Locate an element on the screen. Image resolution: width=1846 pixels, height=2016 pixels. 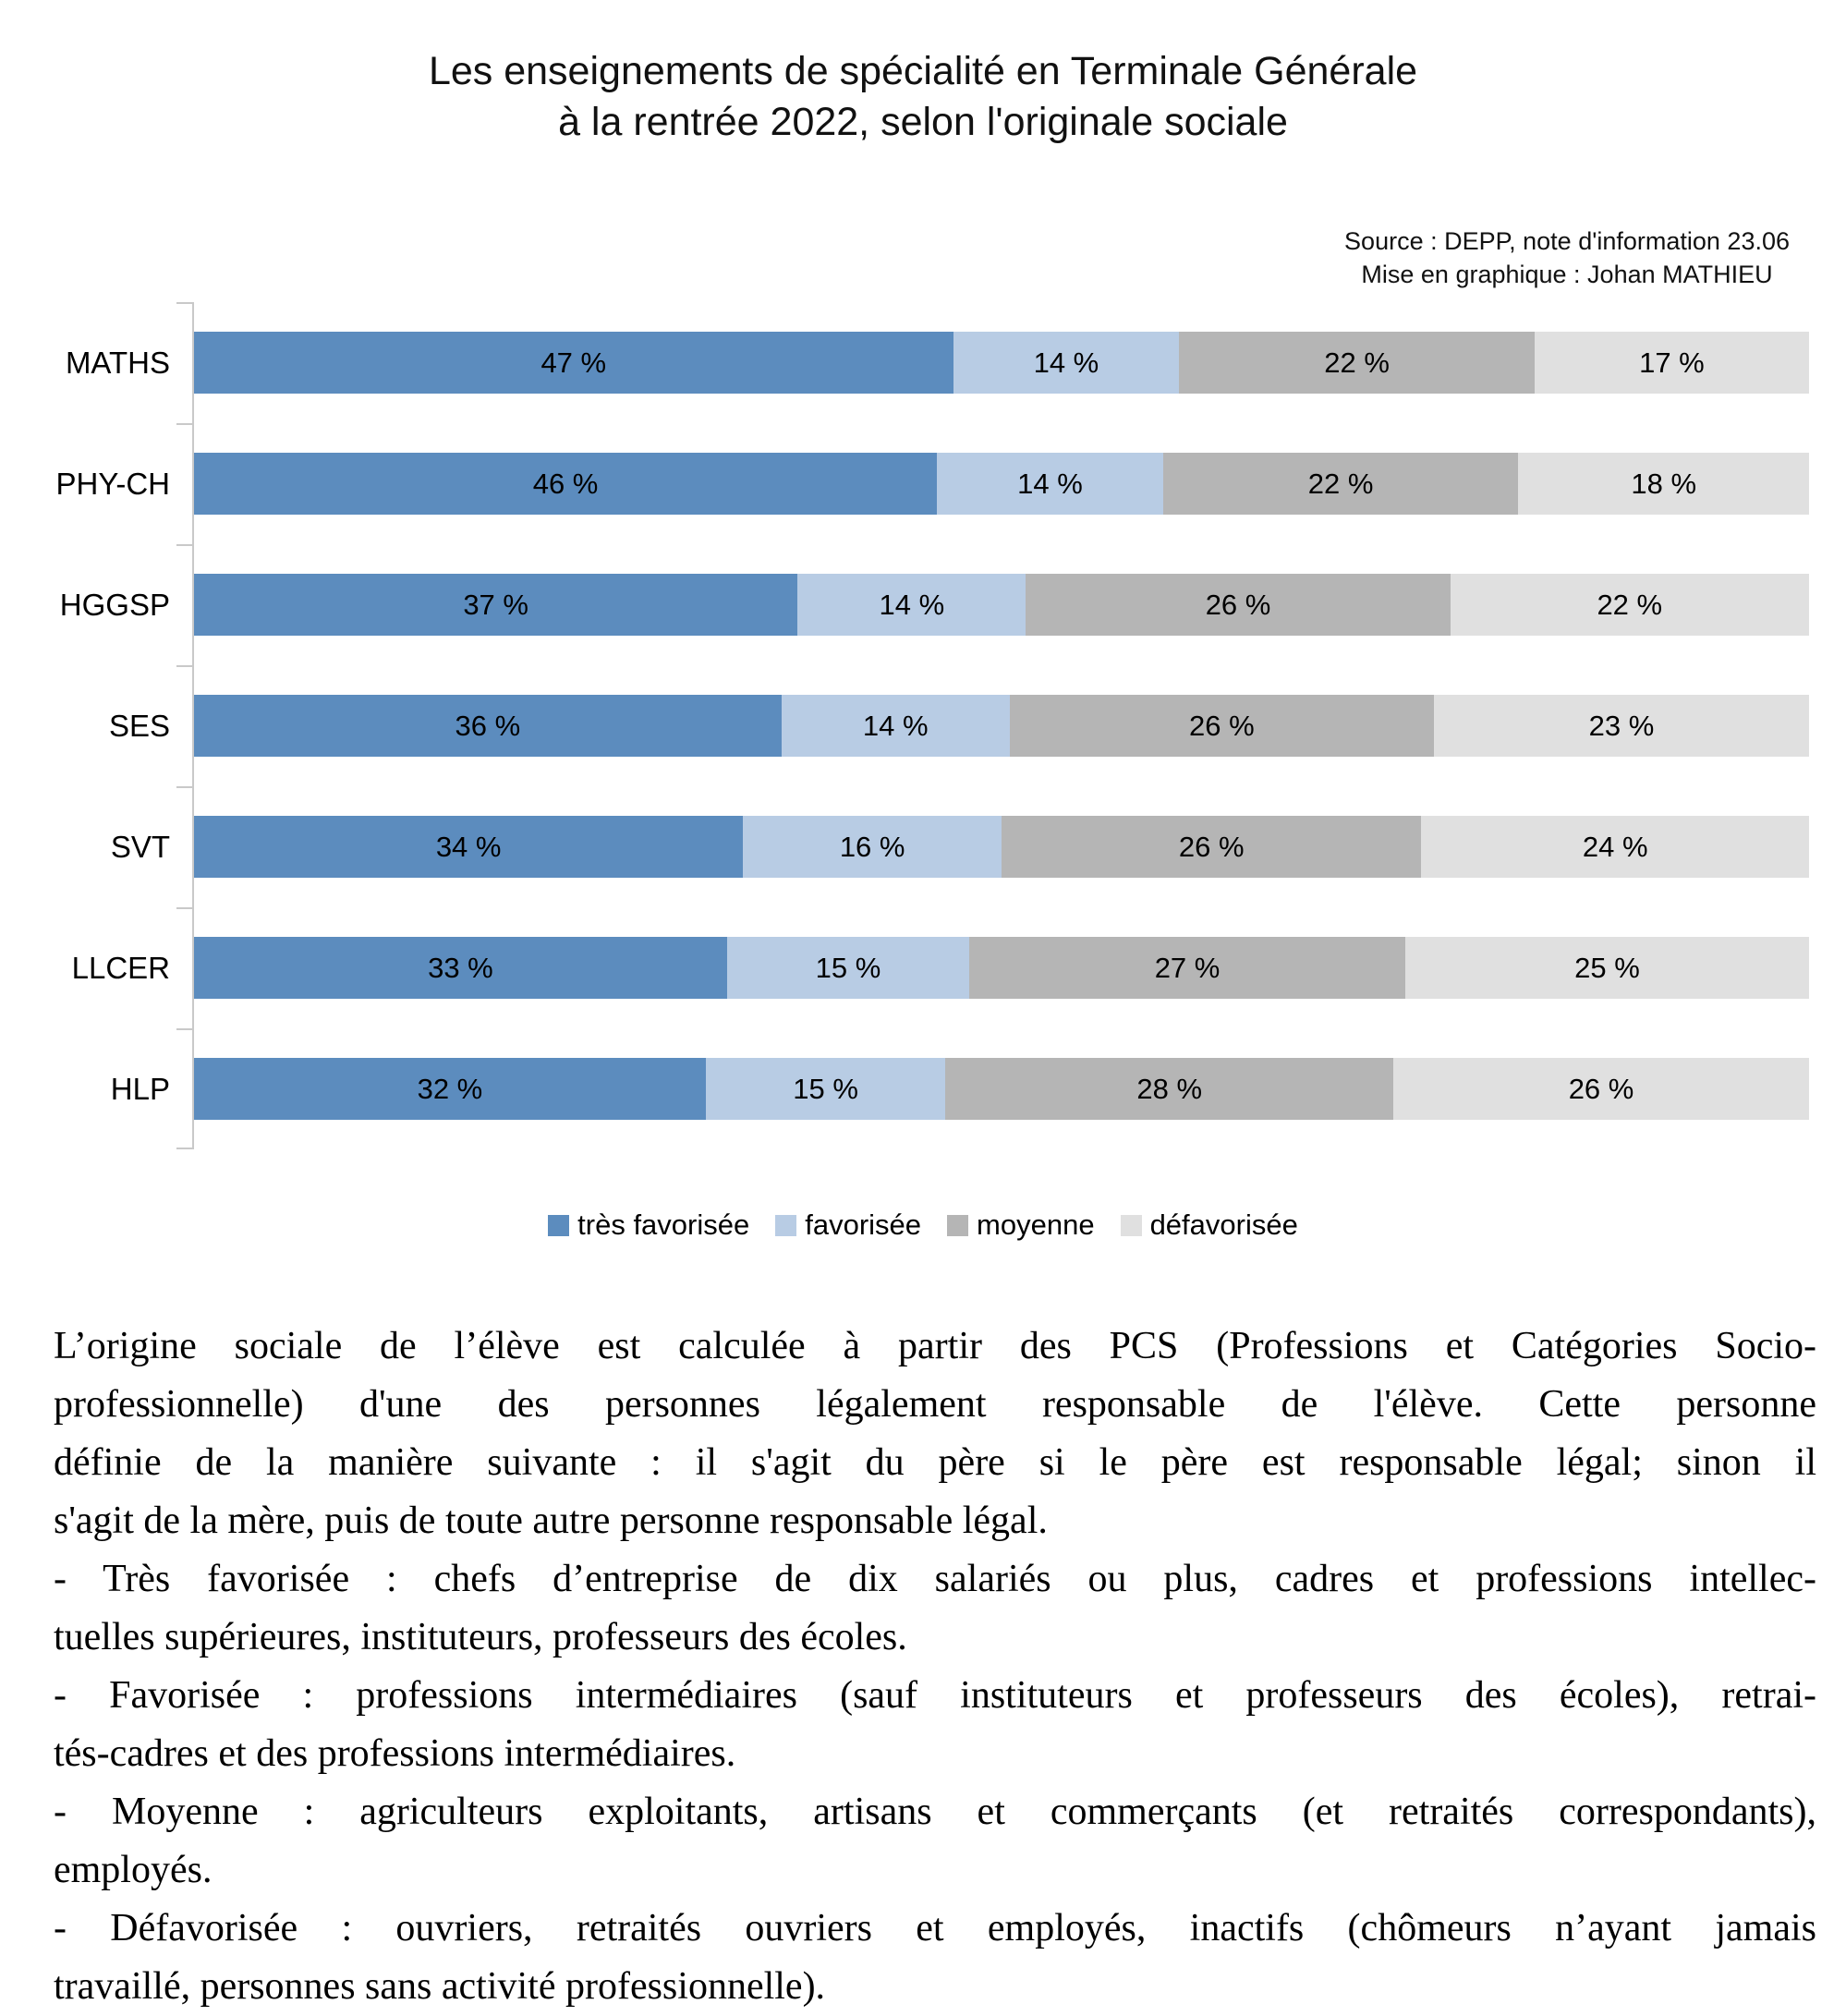
bar-track: 32 % 15 % 28 % 26 % is located at coordinates (1002, 1089).